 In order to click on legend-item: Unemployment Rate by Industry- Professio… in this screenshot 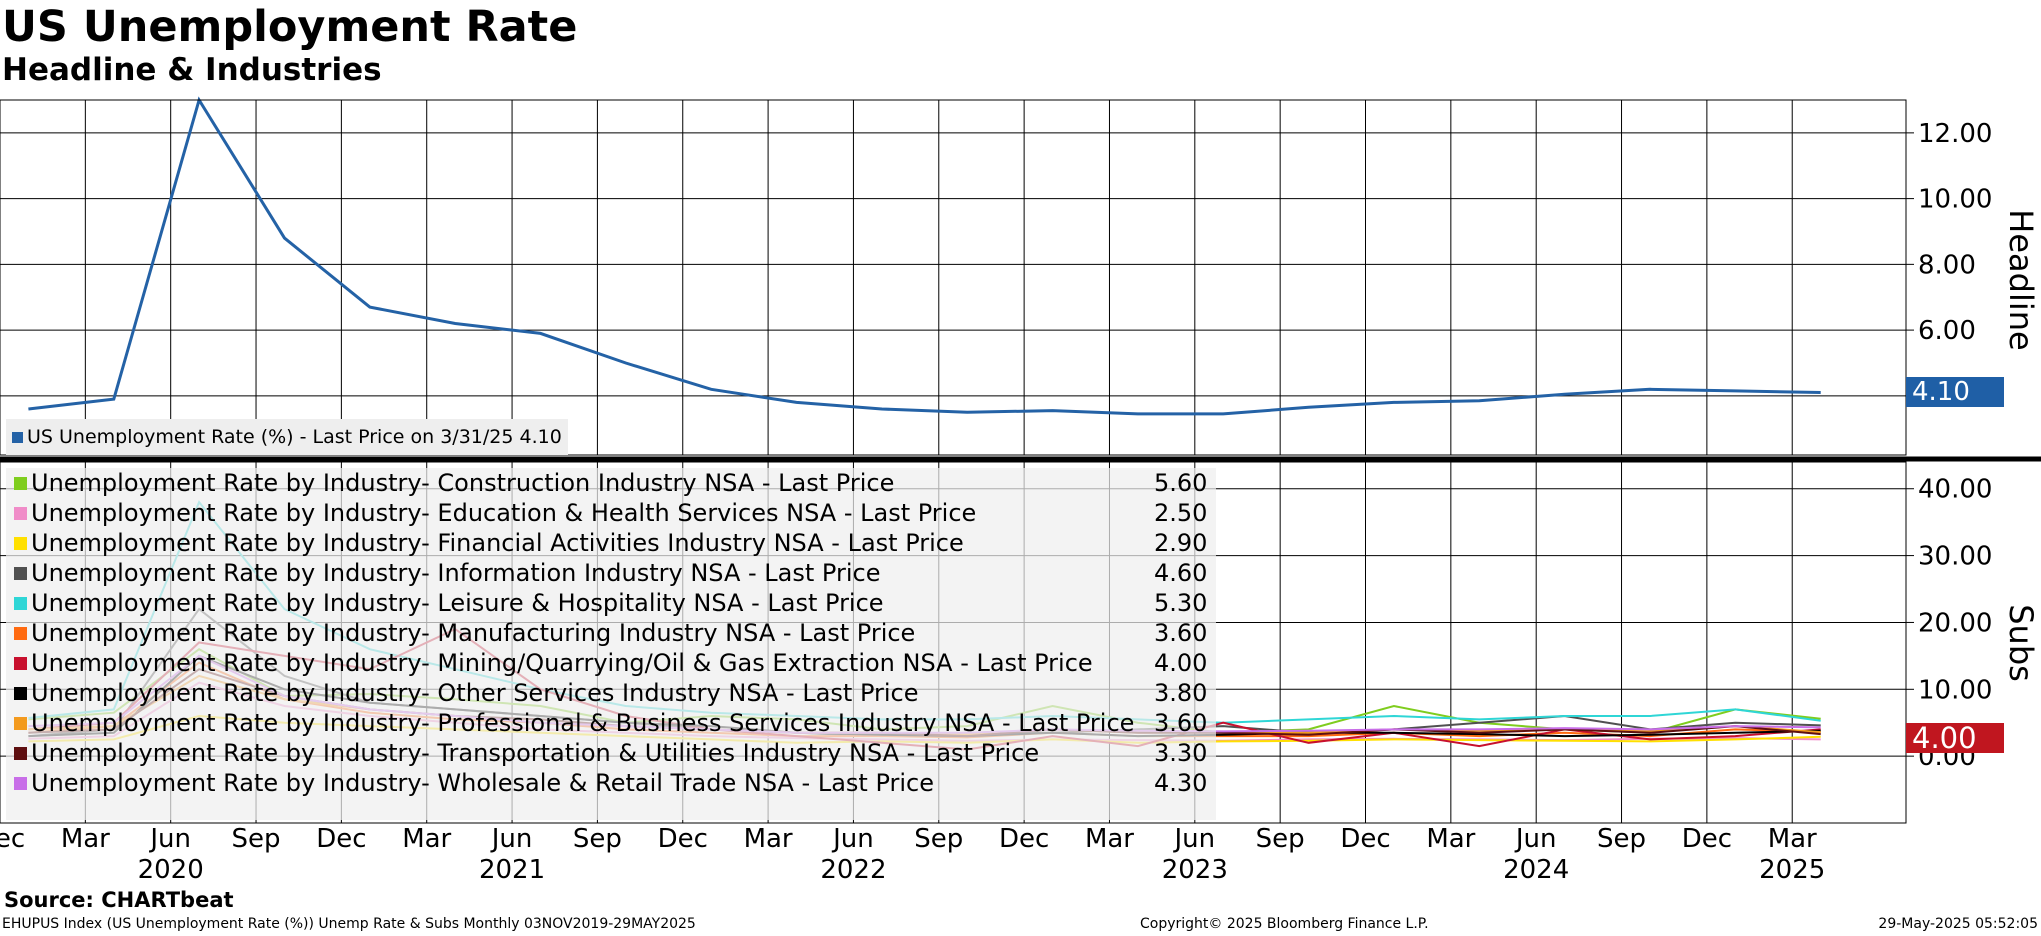, I will do `click(611, 723)`.